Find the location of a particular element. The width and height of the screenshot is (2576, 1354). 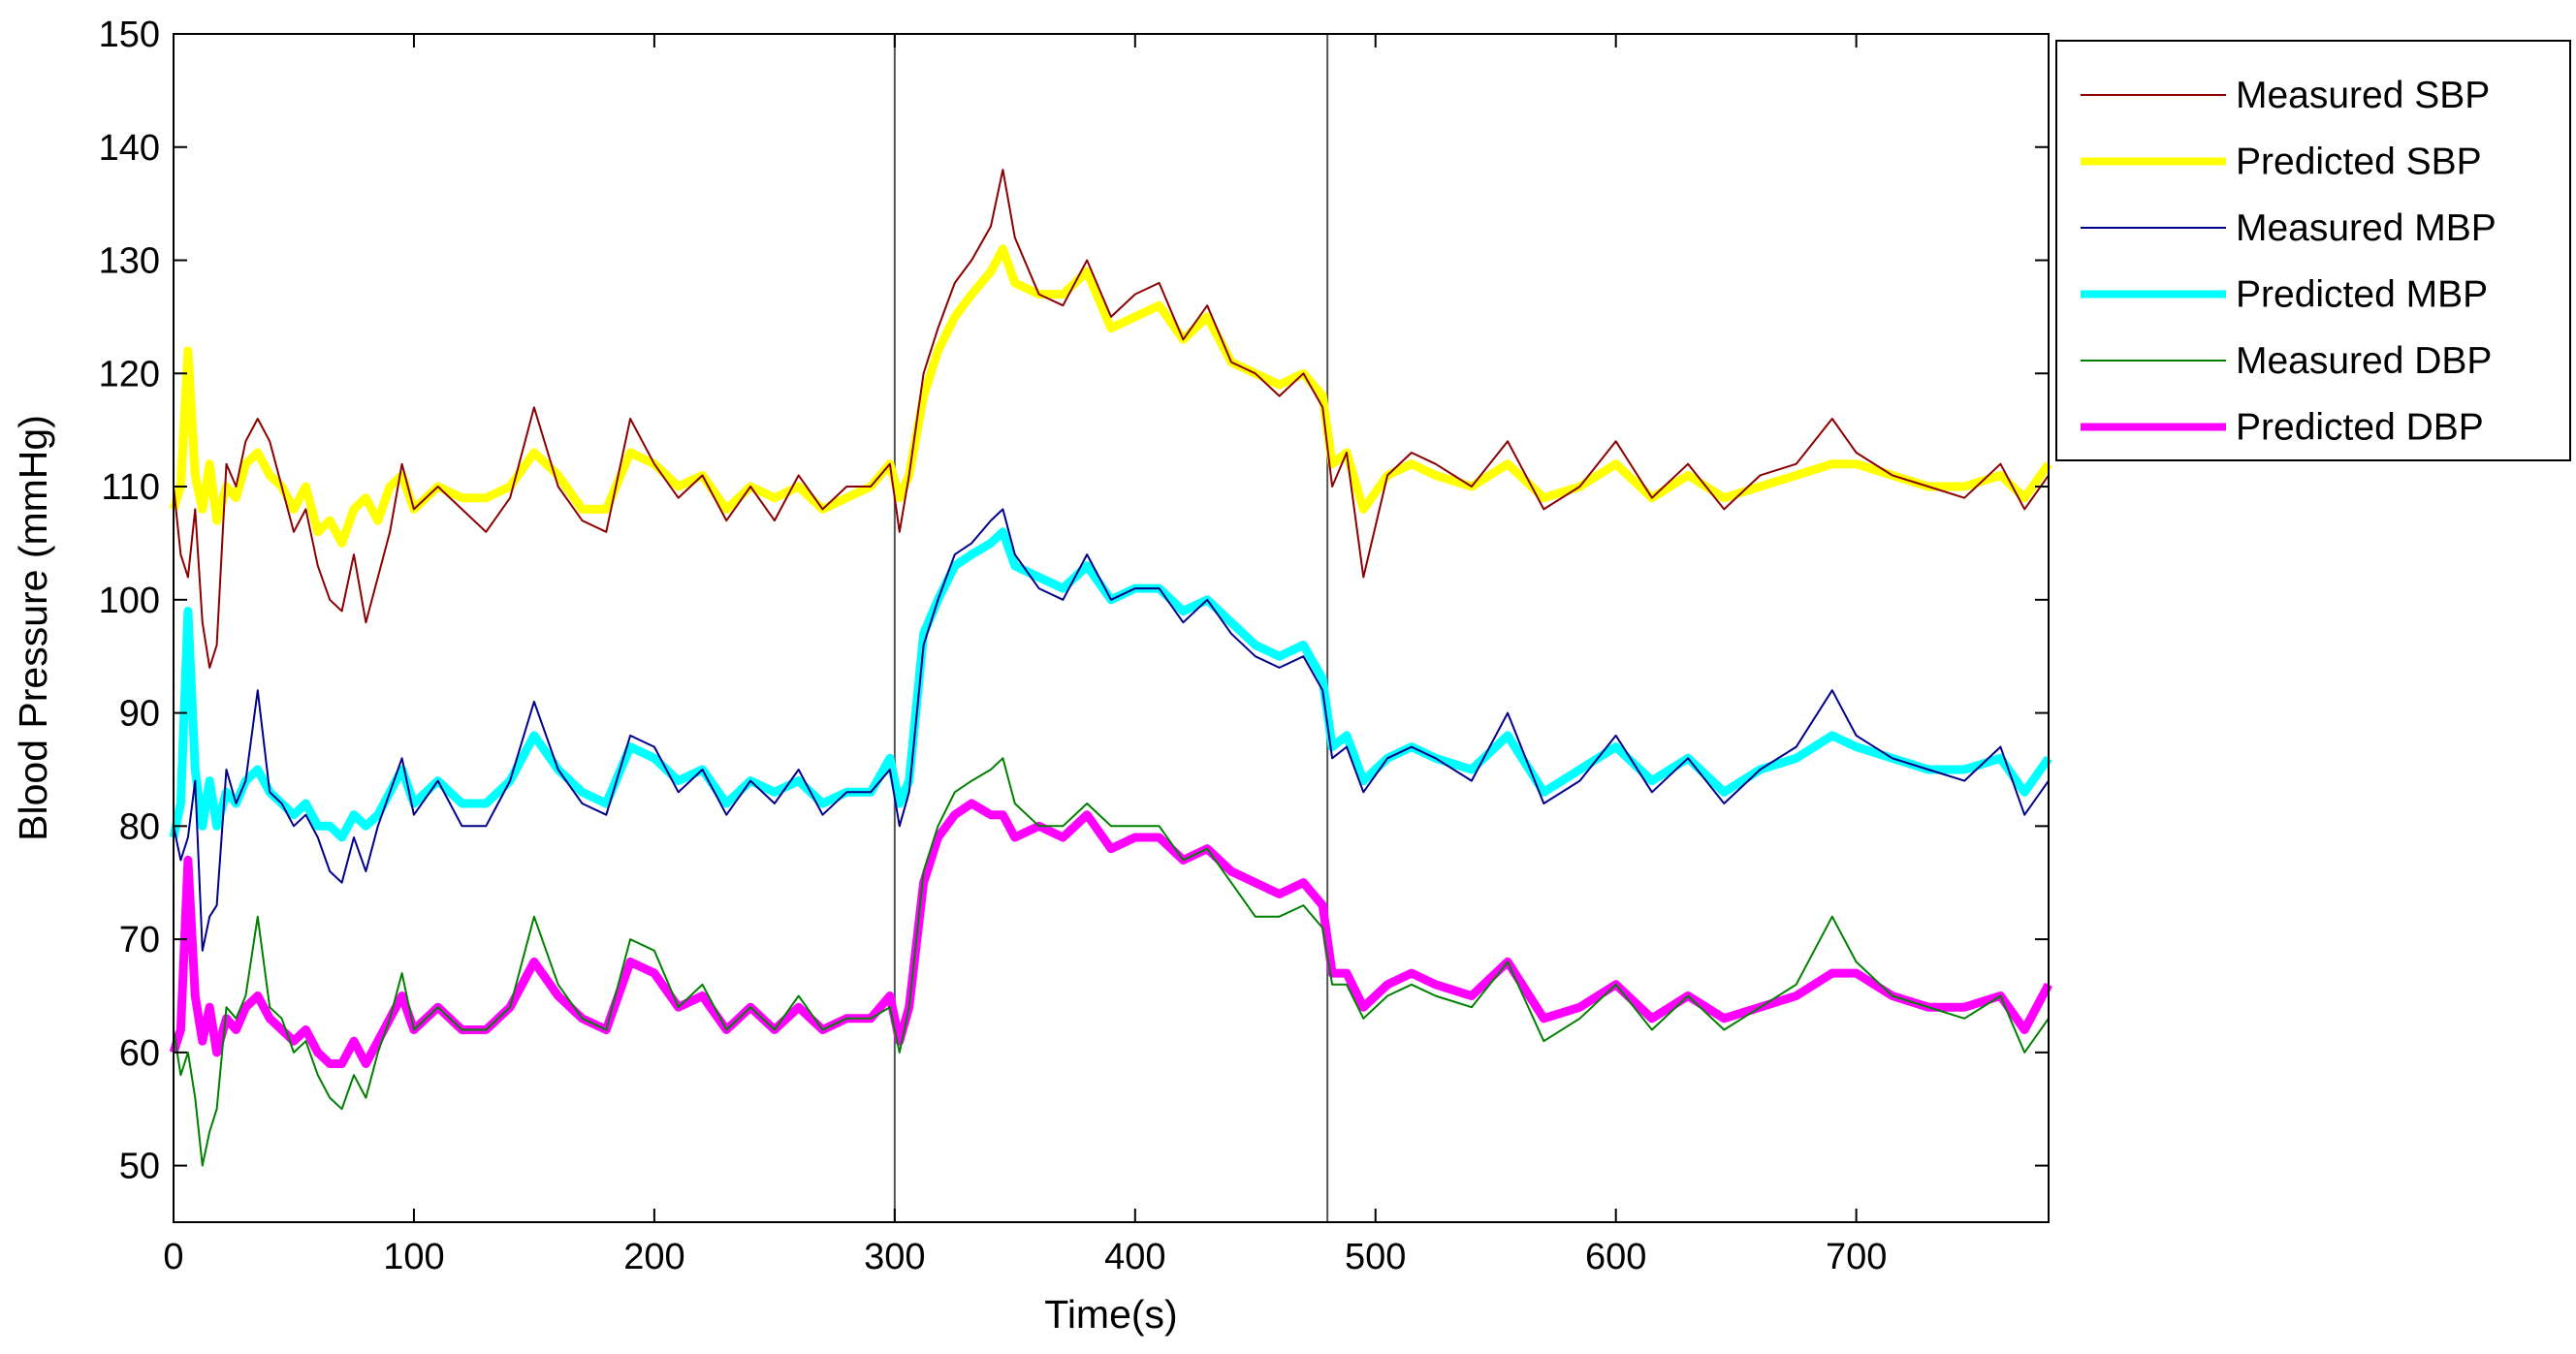

legend-label: Measured MBP is located at coordinates (2366, 228).